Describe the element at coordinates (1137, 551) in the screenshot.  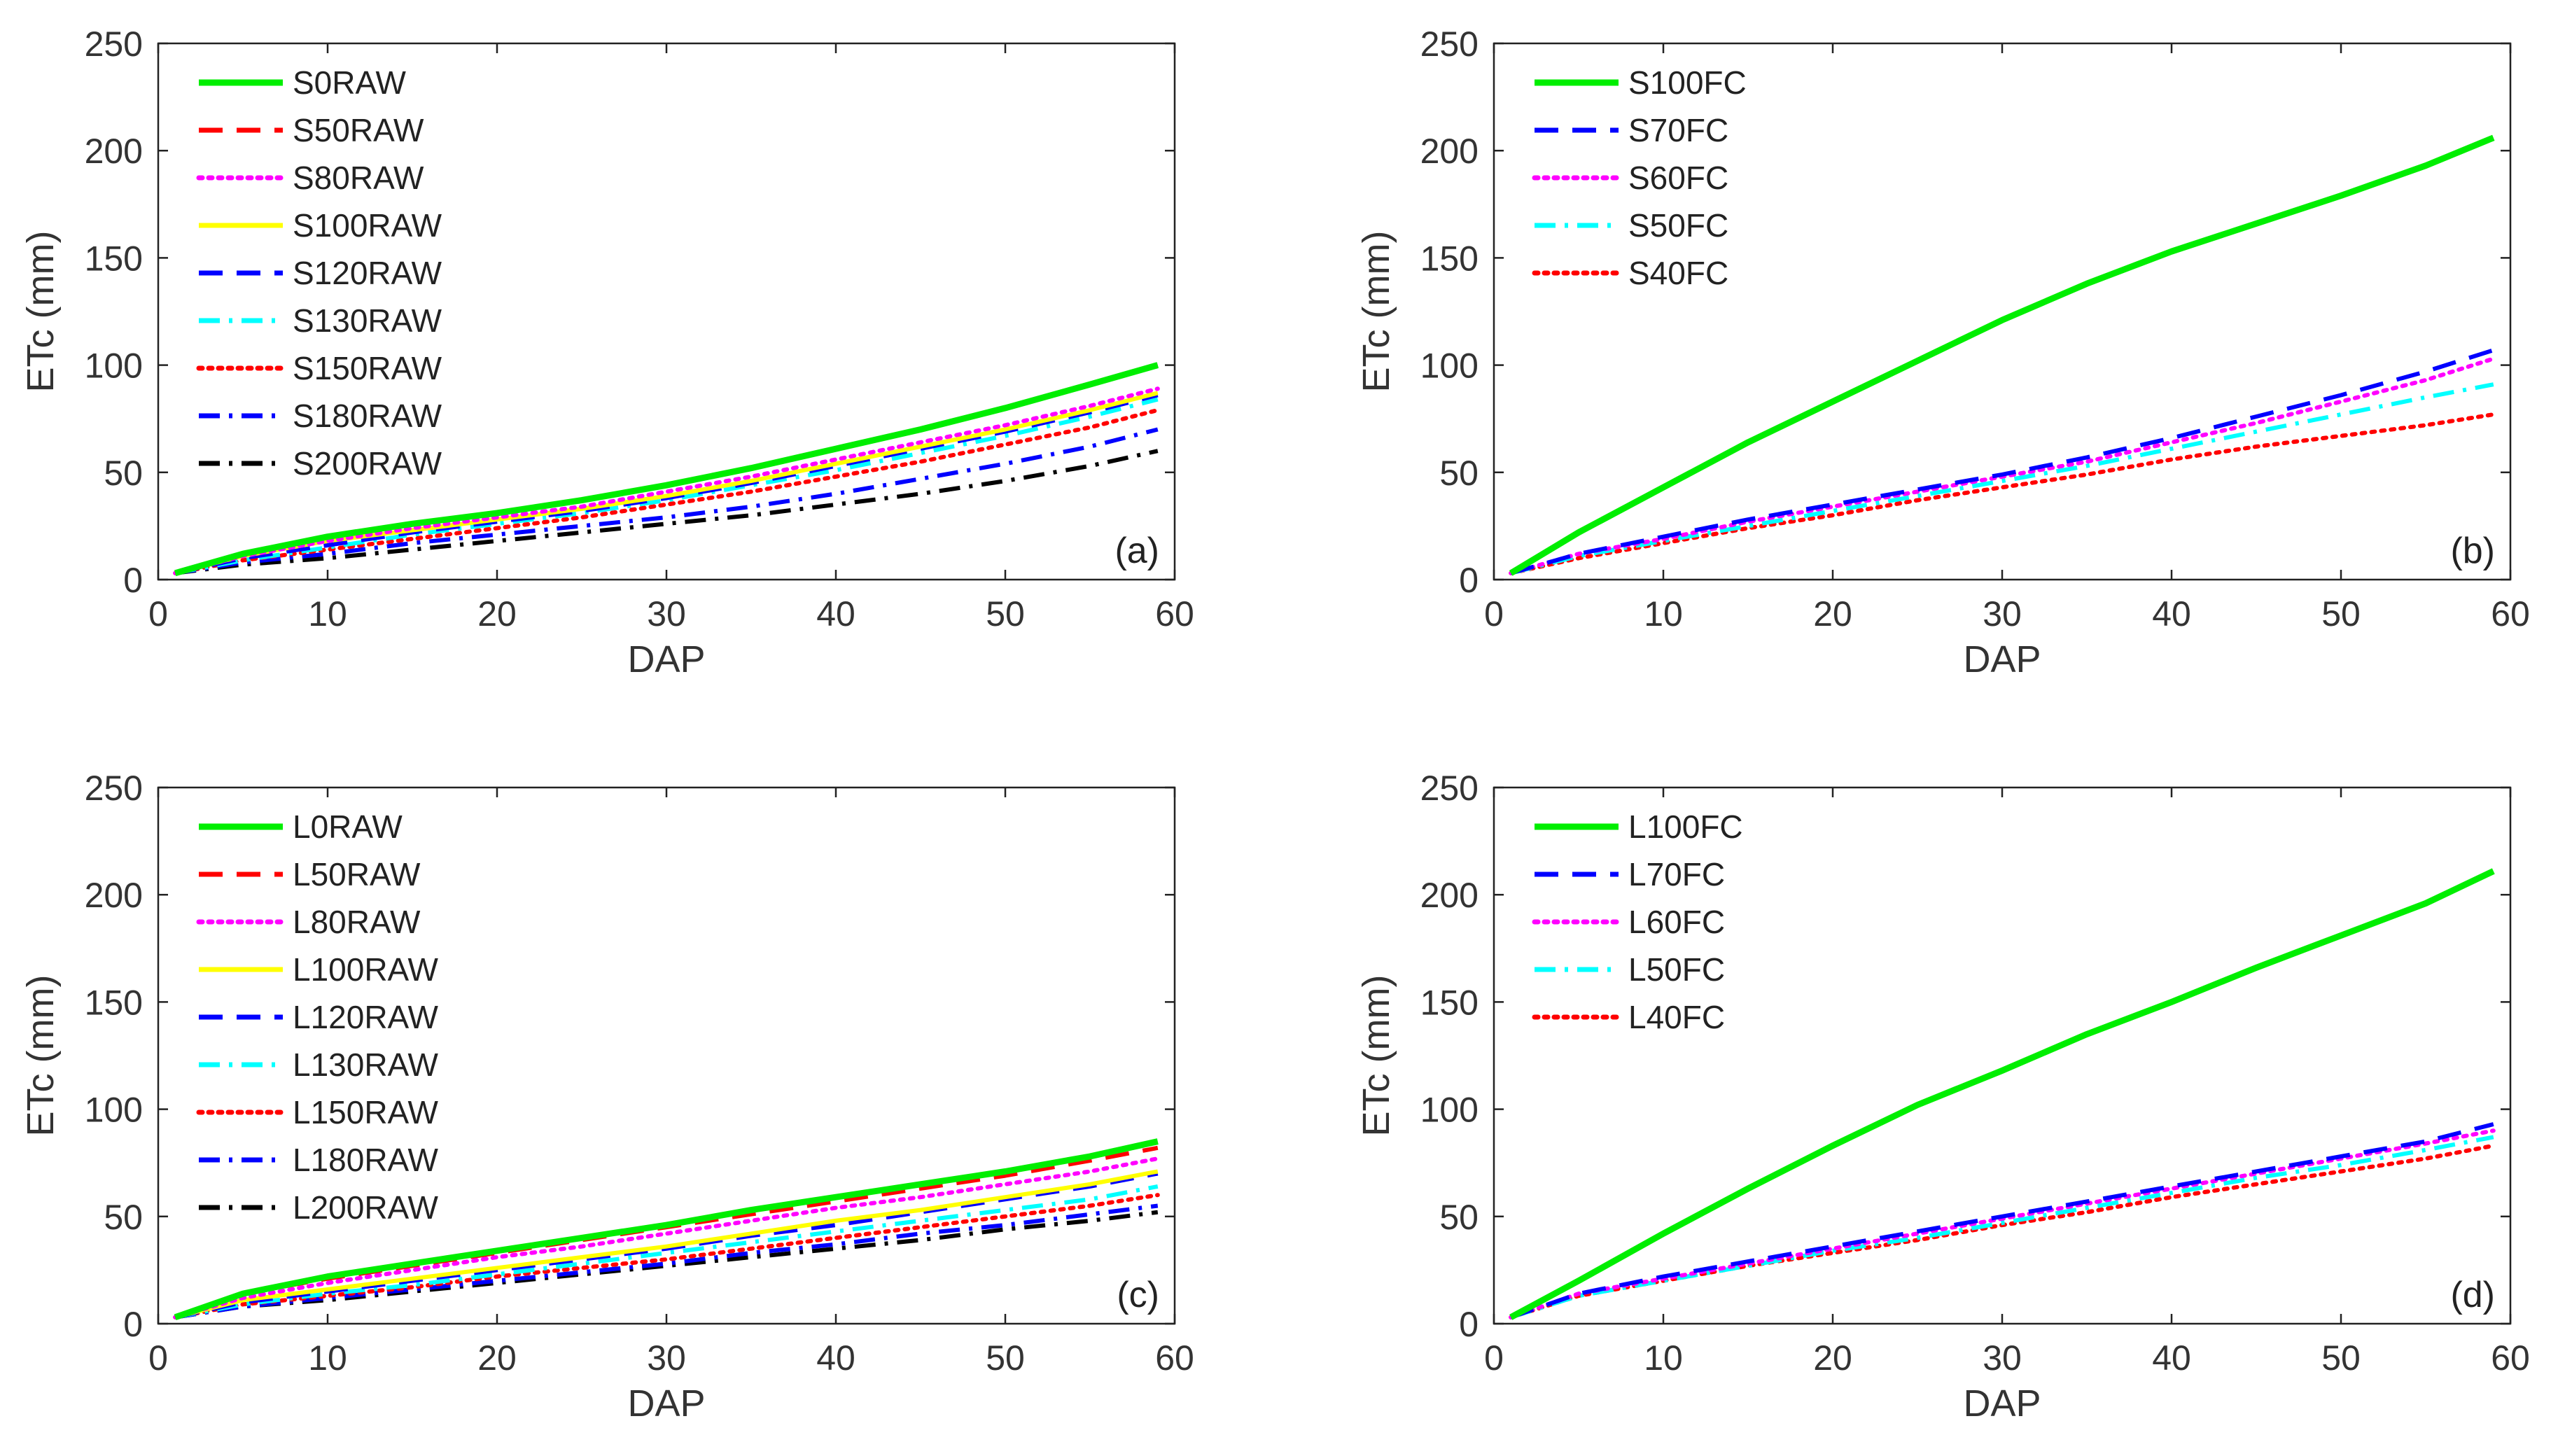
I see `panel-label: (a)` at that location.